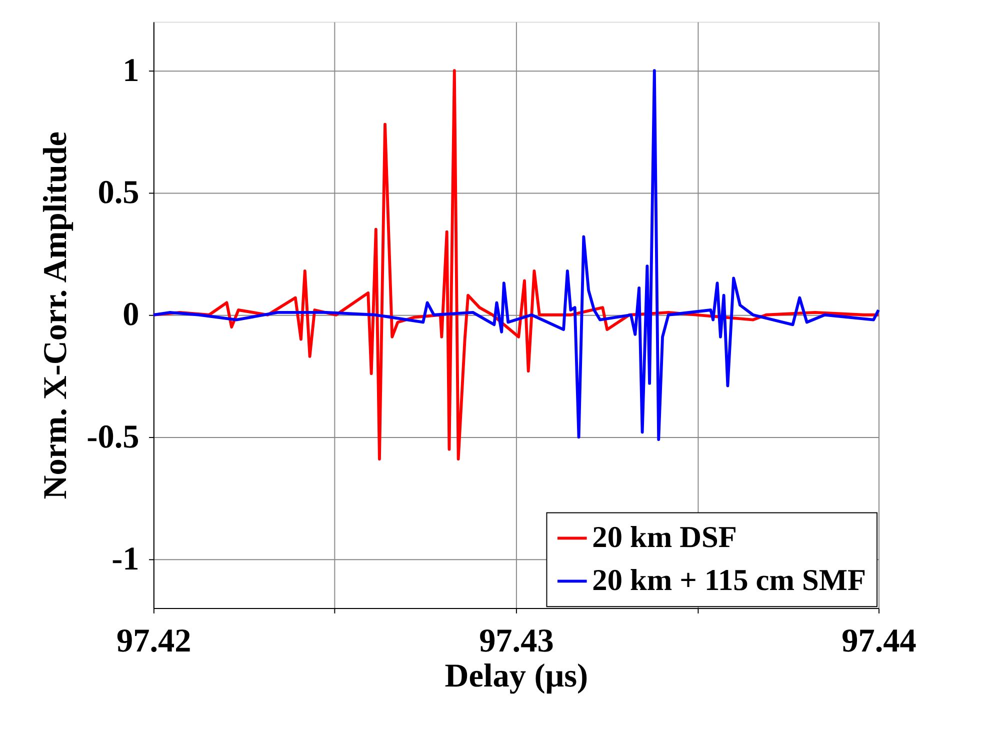  Describe the element at coordinates (55, 315) in the screenshot. I see `y-axis-title: Norm. X-Corr. Amplitude` at that location.